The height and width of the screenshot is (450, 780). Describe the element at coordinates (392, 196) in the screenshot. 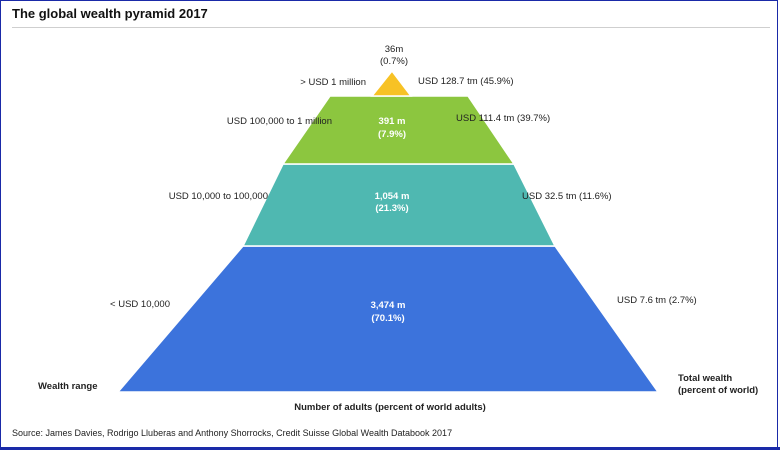

I see `adults-label-2a: 1,054 m` at that location.